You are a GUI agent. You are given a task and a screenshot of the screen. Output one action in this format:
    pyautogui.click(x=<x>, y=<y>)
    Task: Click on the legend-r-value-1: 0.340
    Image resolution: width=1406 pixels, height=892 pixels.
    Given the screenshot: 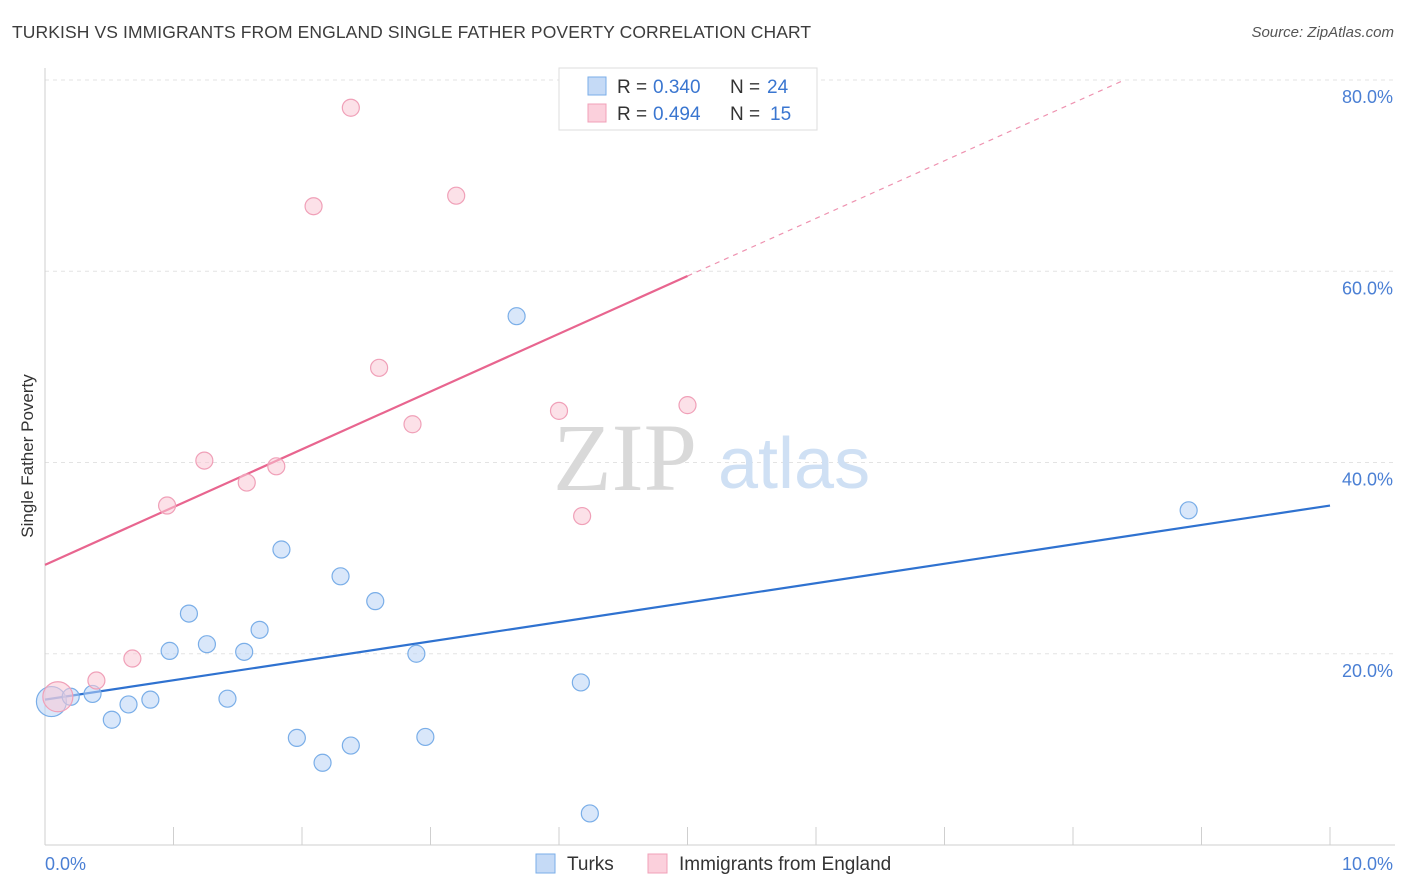 What is the action you would take?
    pyautogui.click(x=677, y=87)
    